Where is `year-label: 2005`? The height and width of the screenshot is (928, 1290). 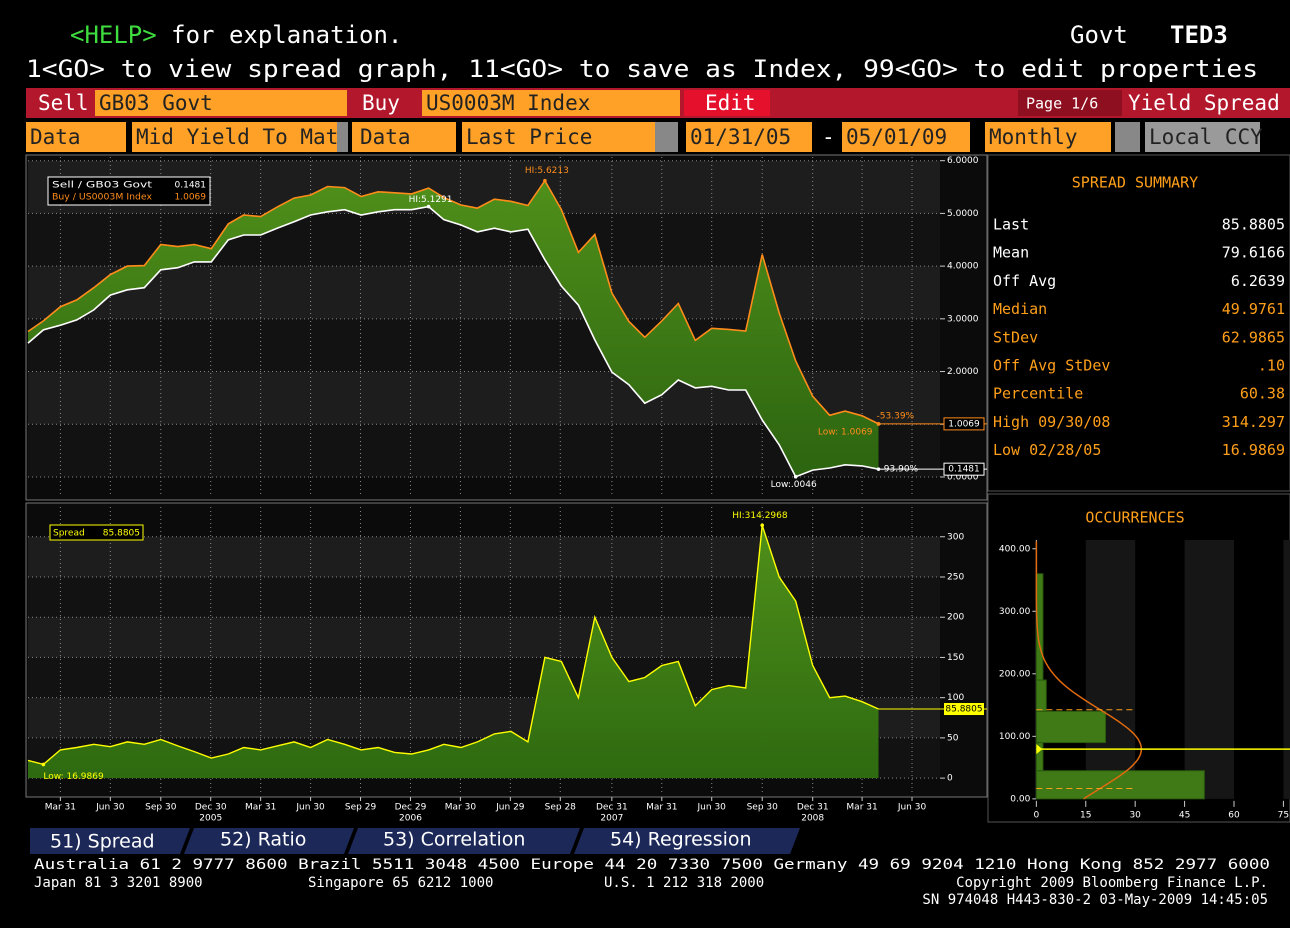 year-label: 2005 is located at coordinates (210, 819).